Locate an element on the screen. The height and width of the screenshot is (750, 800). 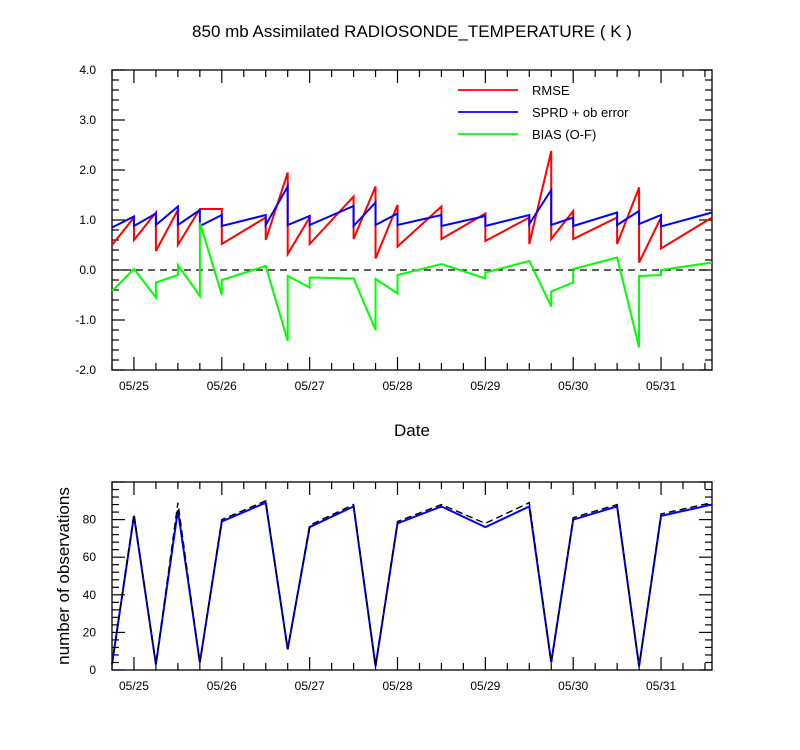
bottom-y-tick-label: 80 is located at coordinates (90, 520).